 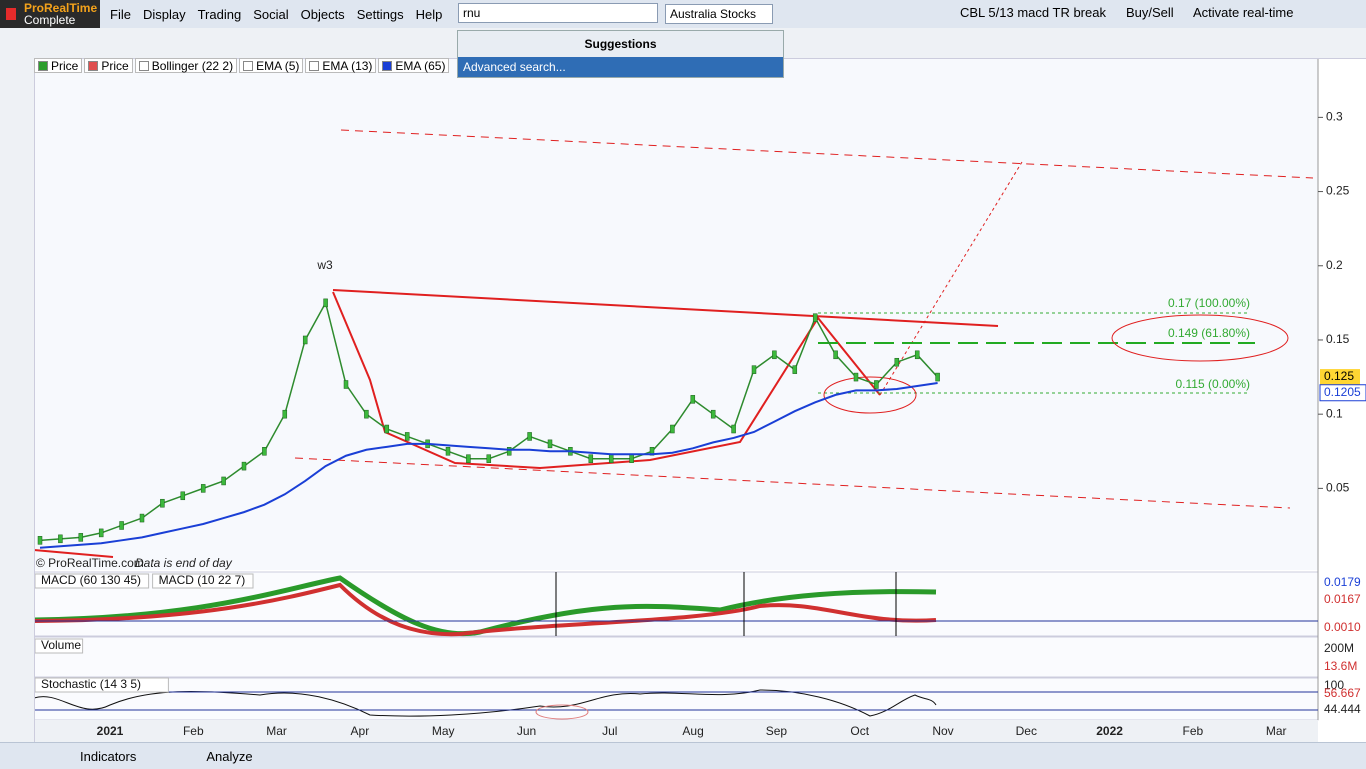 I want to click on x-axis, so click(x=676, y=731).